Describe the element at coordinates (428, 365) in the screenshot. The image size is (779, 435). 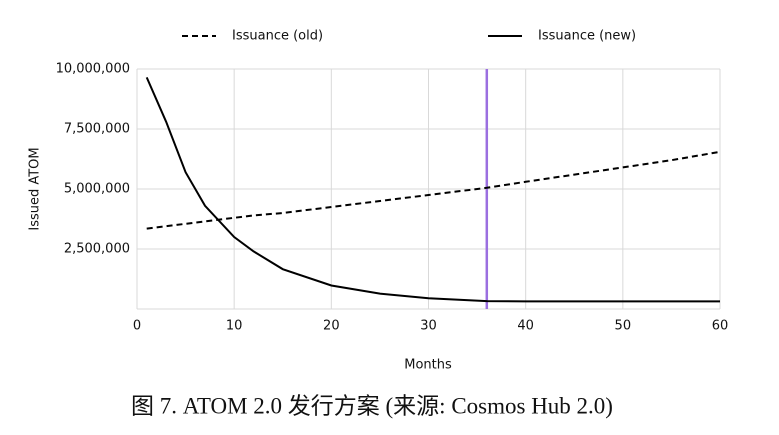
I see `x-axis-label: Months` at that location.